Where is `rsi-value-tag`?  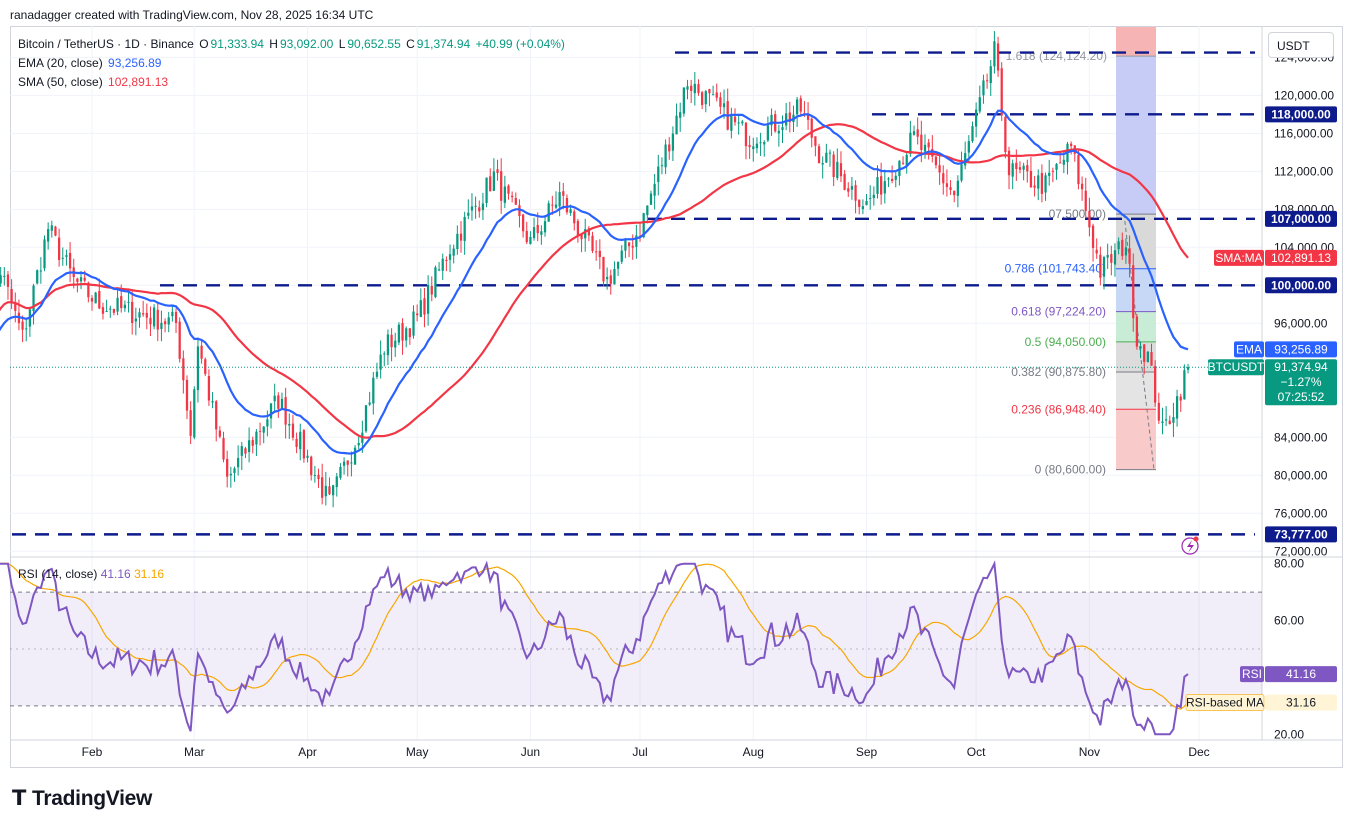 rsi-value-tag is located at coordinates (1301, 674).